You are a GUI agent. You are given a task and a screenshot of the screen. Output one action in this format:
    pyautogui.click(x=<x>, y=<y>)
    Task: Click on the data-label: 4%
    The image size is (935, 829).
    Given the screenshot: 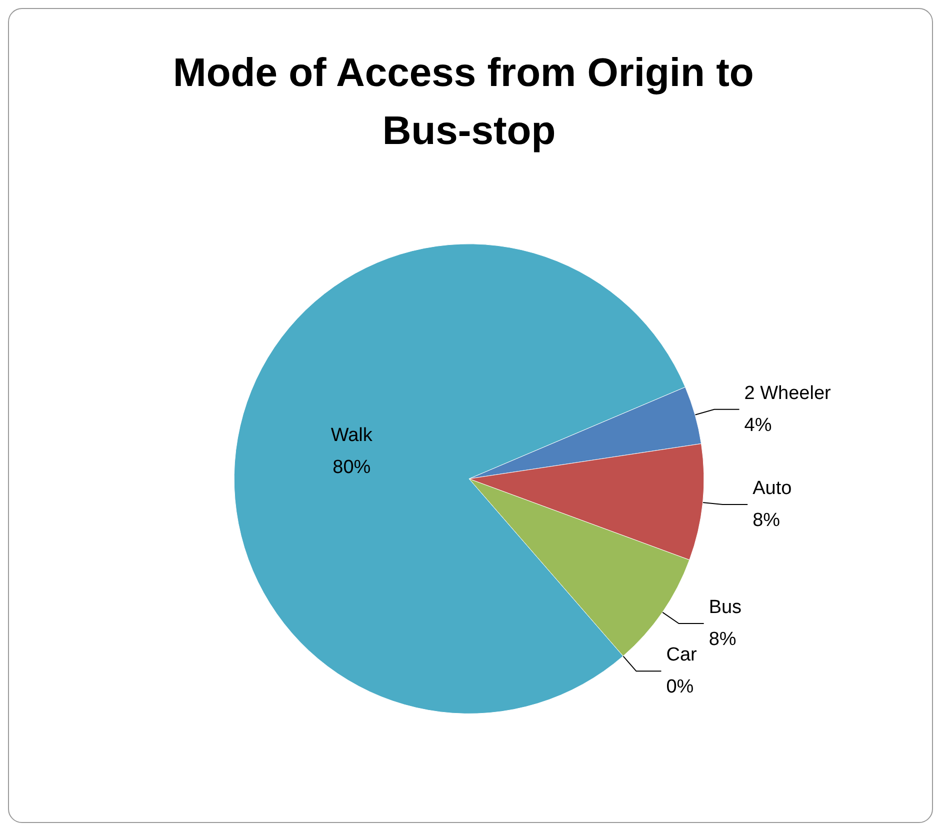 What is the action you would take?
    pyautogui.click(x=758, y=425)
    